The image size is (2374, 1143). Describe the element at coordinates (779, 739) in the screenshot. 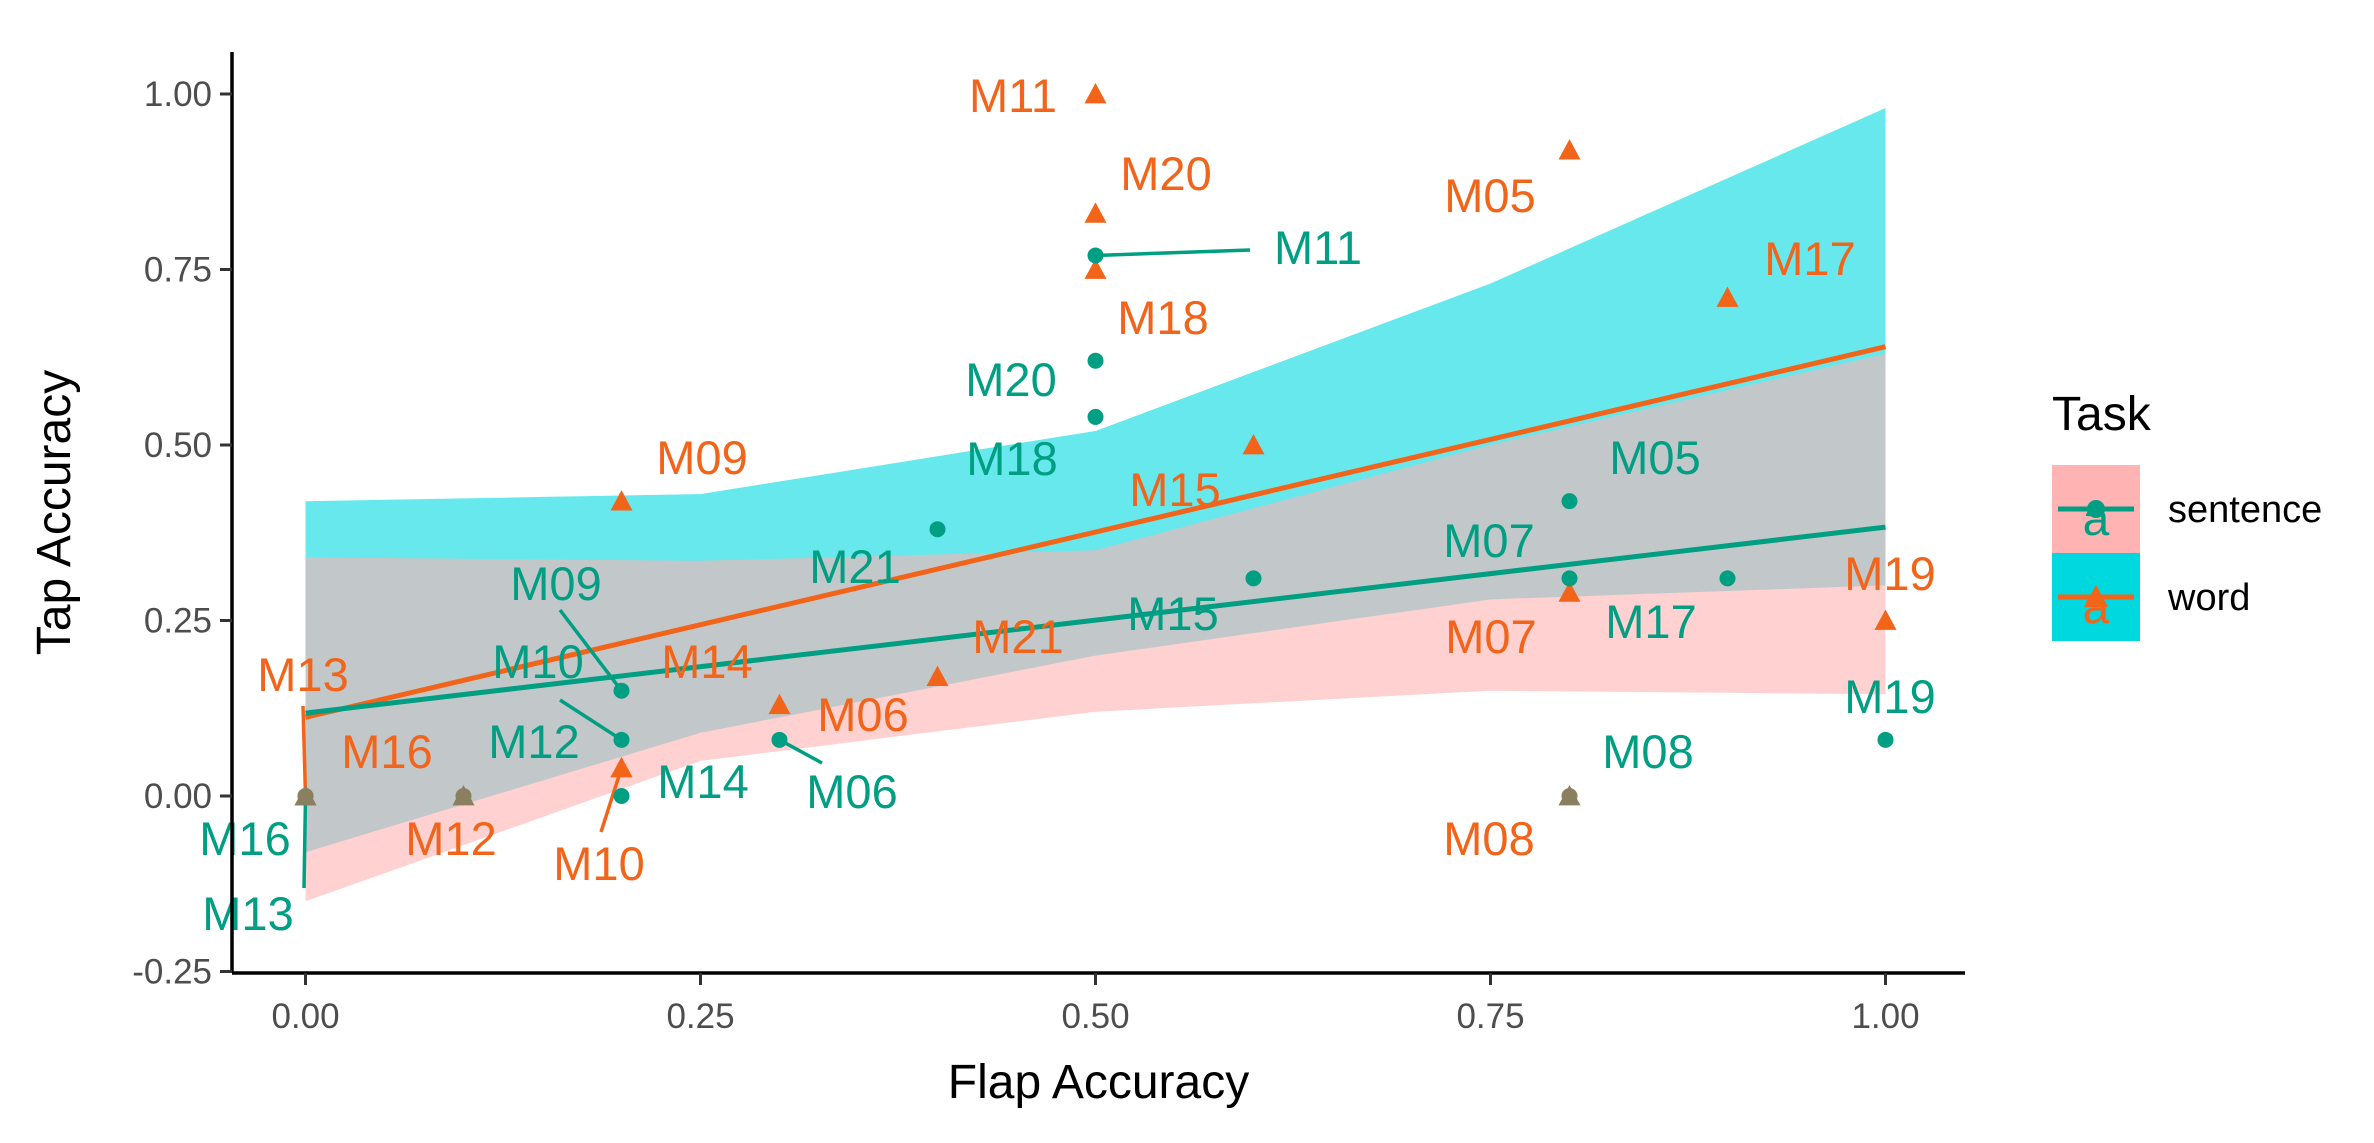

I see `sentence-point-m06` at that location.